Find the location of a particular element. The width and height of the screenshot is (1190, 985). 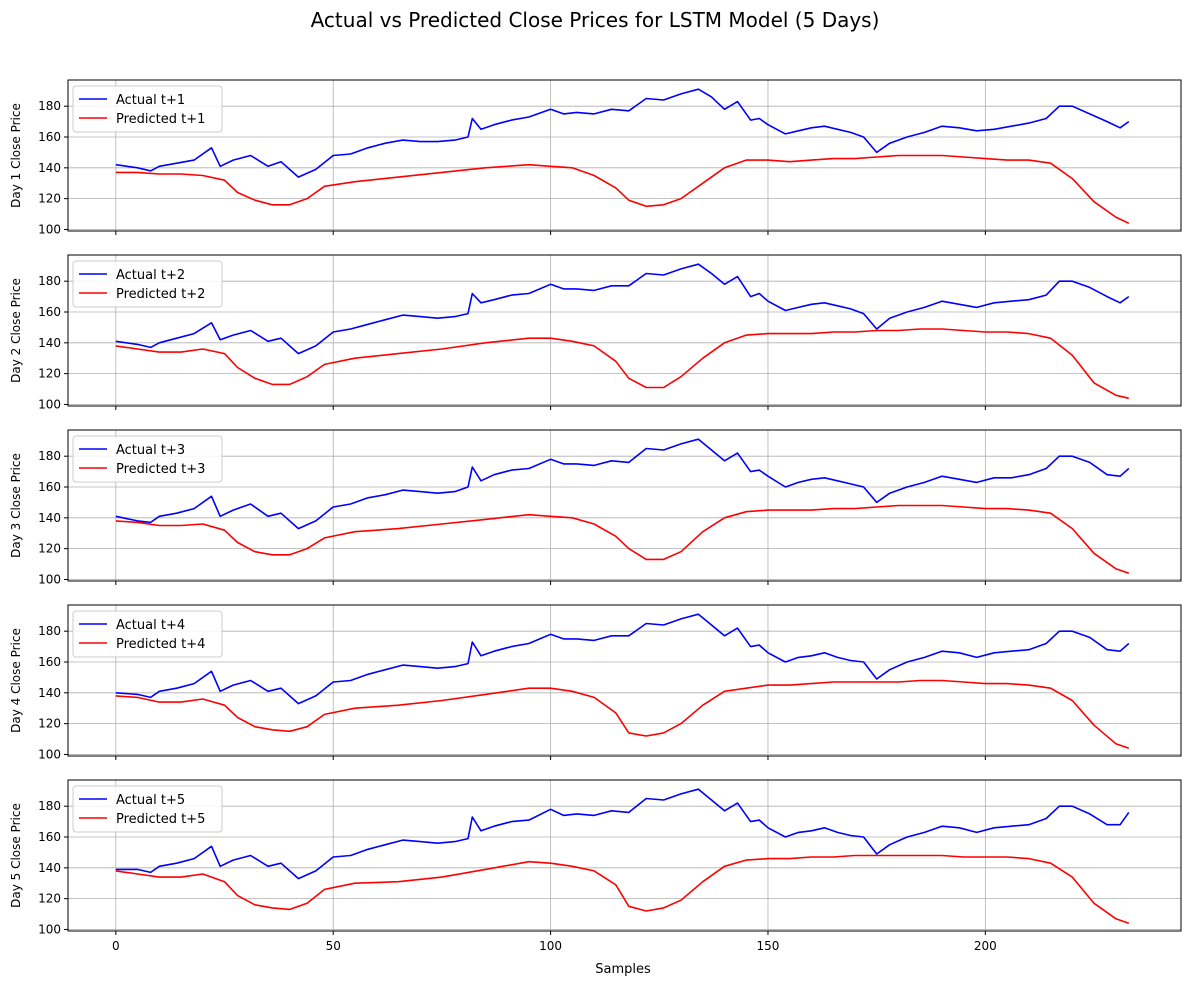

legend-label: Actual t+2 is located at coordinates (150, 275).